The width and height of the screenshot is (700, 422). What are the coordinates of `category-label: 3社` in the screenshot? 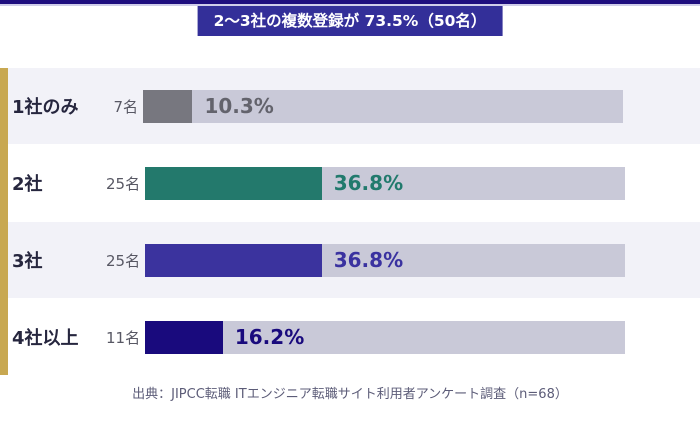 It's located at (27, 261).